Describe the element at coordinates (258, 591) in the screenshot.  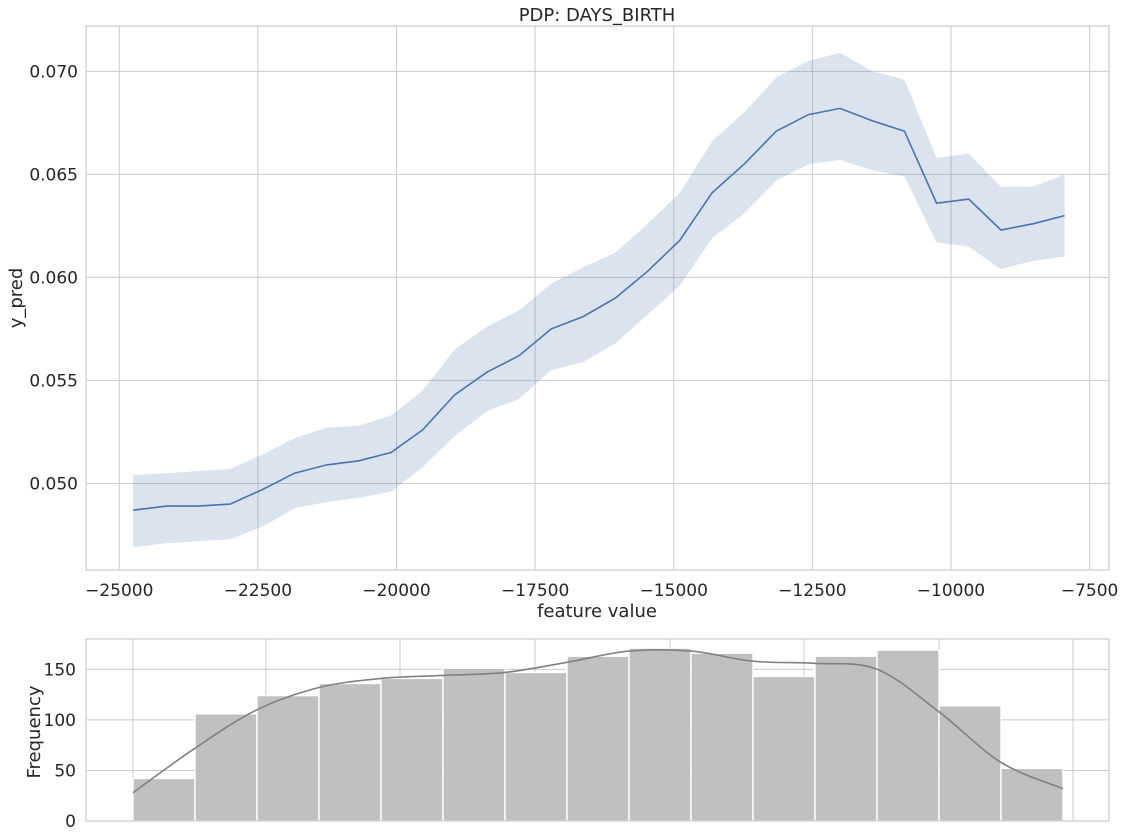
I see `pdp-x-tick-label: −22500` at that location.